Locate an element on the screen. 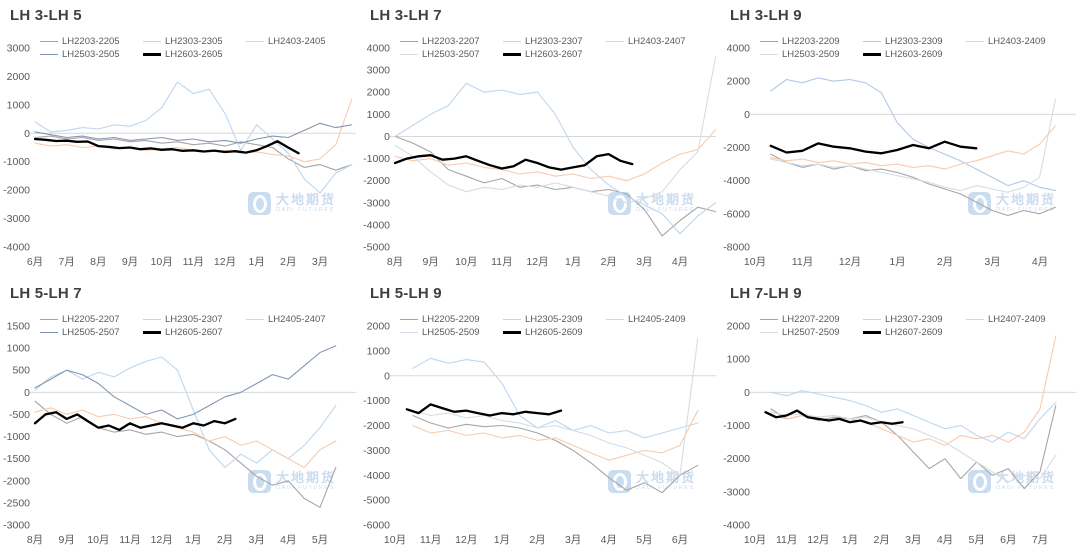 This screenshot has height=556, width=1080. y-axis-tick-label: 4000 is located at coordinates (379, 49).